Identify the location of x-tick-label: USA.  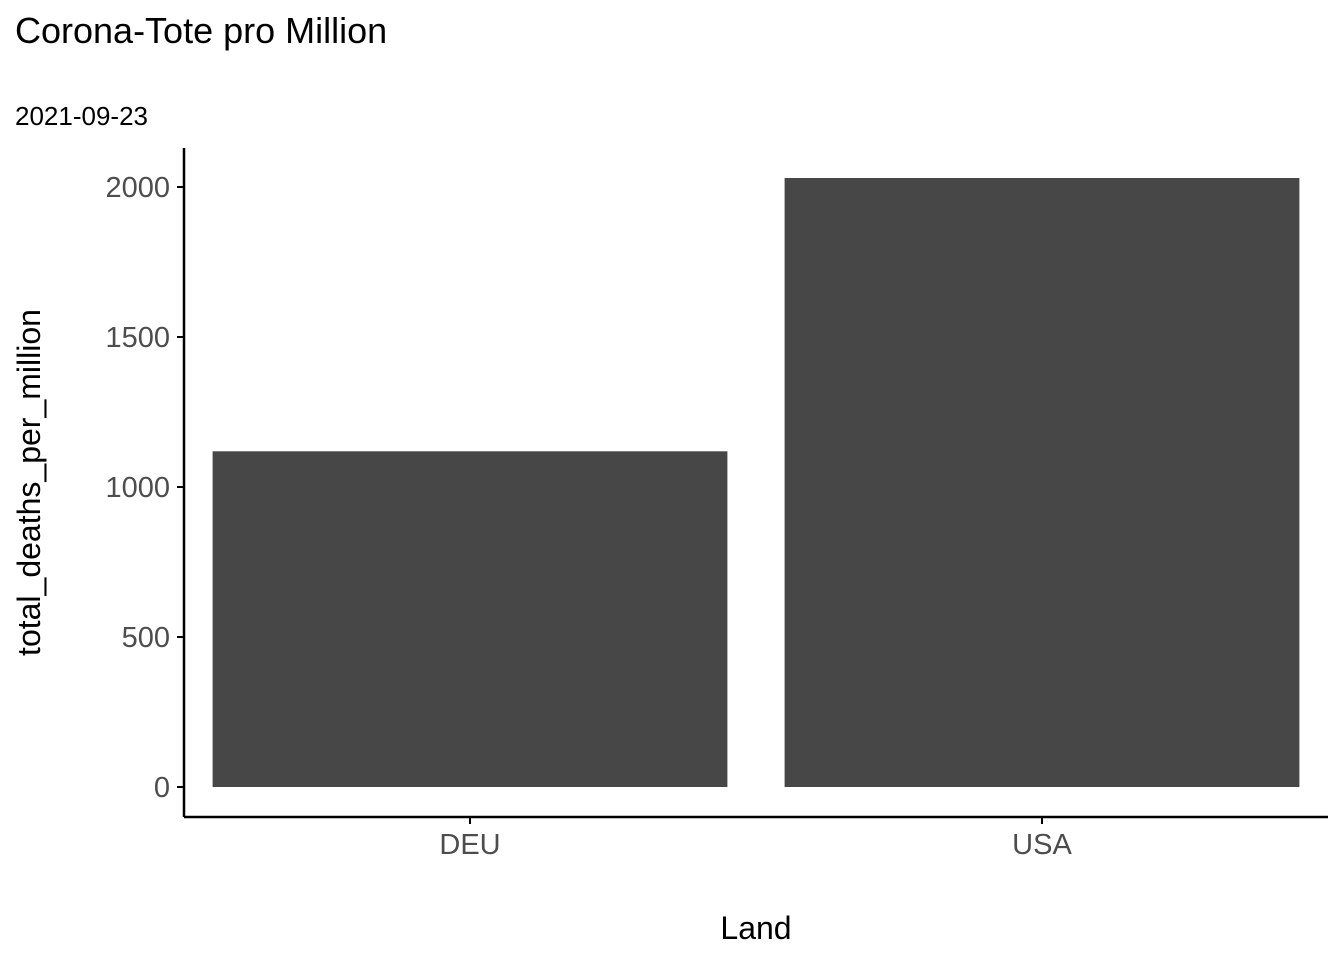
(1042, 845).